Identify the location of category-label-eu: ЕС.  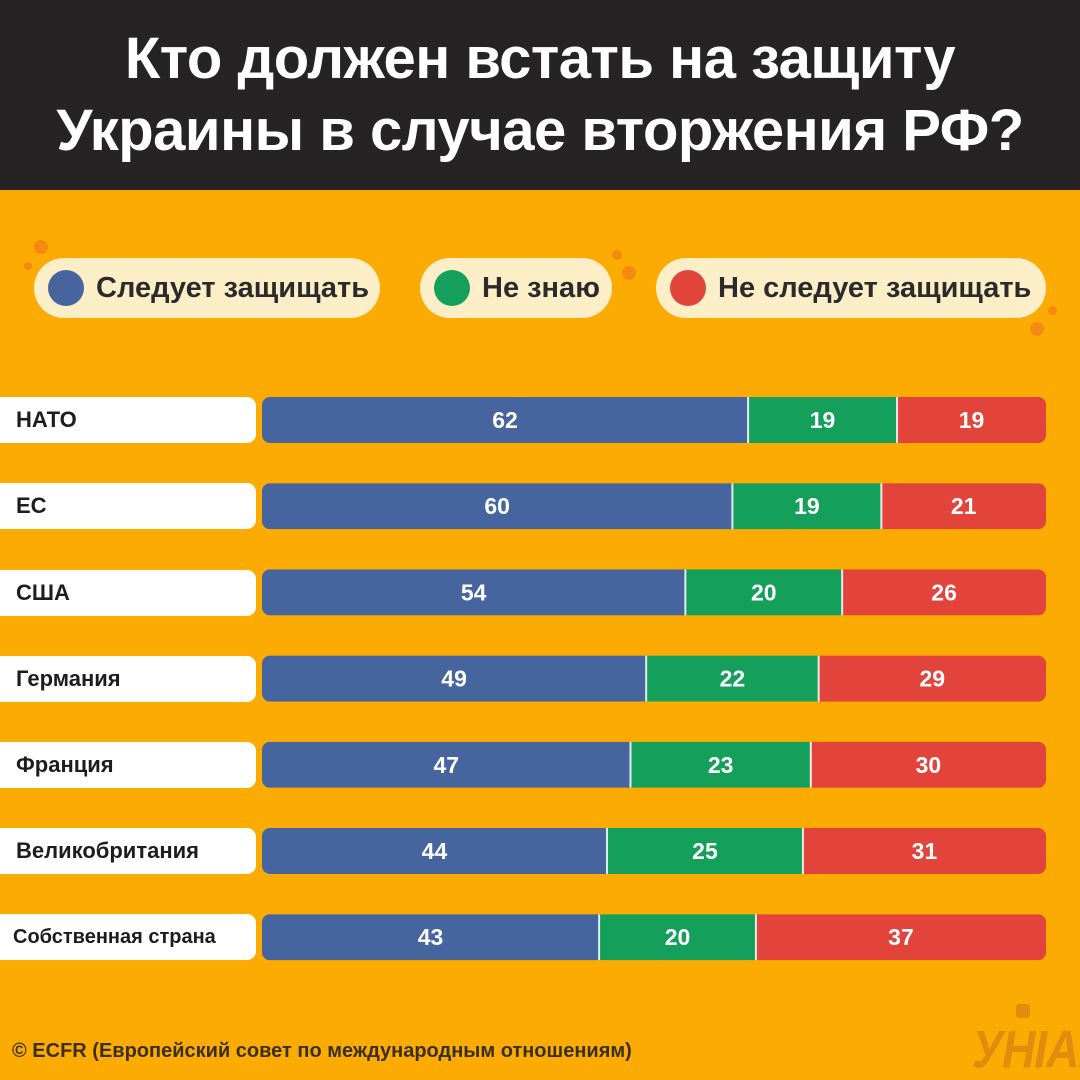
(128, 506).